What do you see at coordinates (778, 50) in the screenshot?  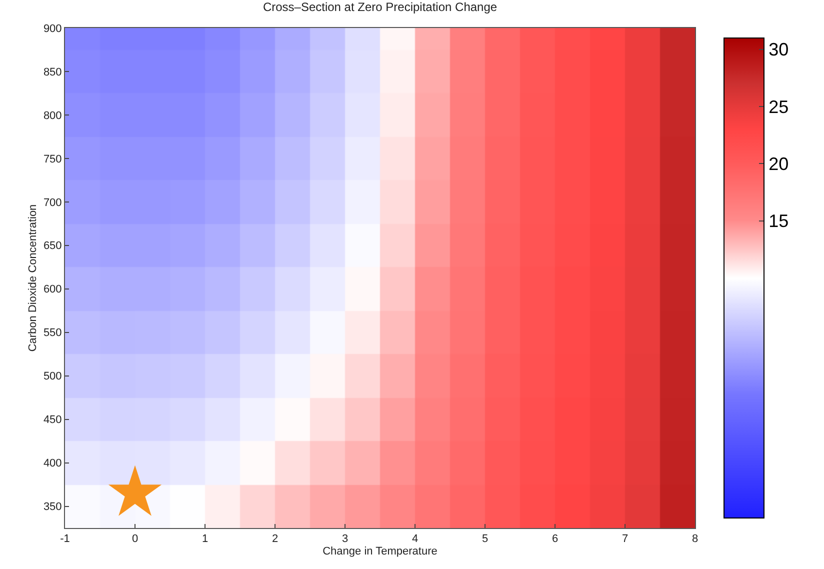 I see `color-bar-label: 30` at bounding box center [778, 50].